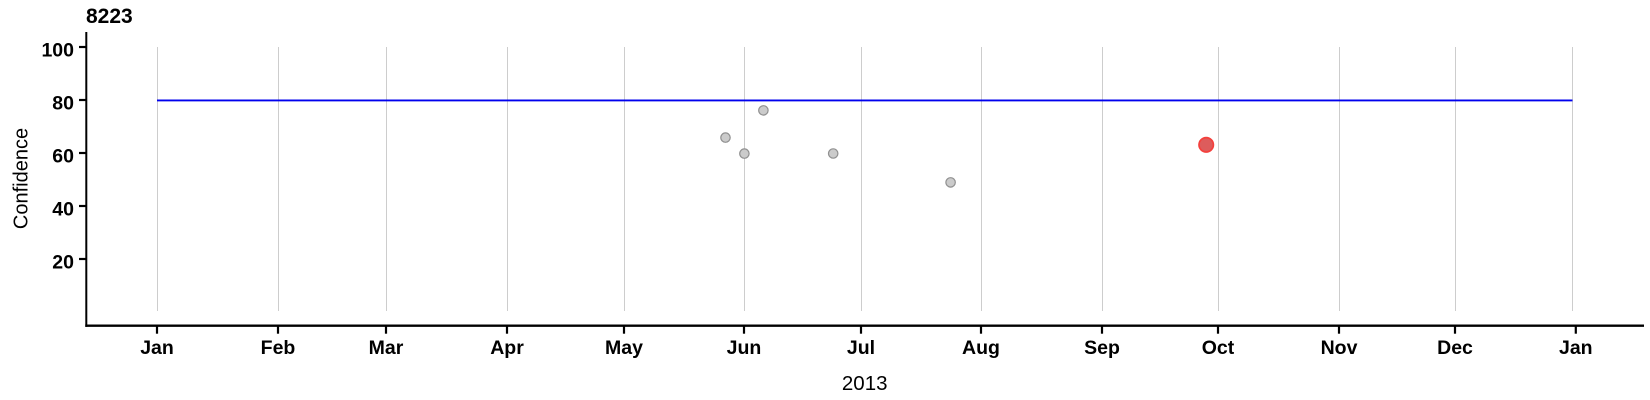  What do you see at coordinates (624, 348) in the screenshot?
I see `svg-text: May` at bounding box center [624, 348].